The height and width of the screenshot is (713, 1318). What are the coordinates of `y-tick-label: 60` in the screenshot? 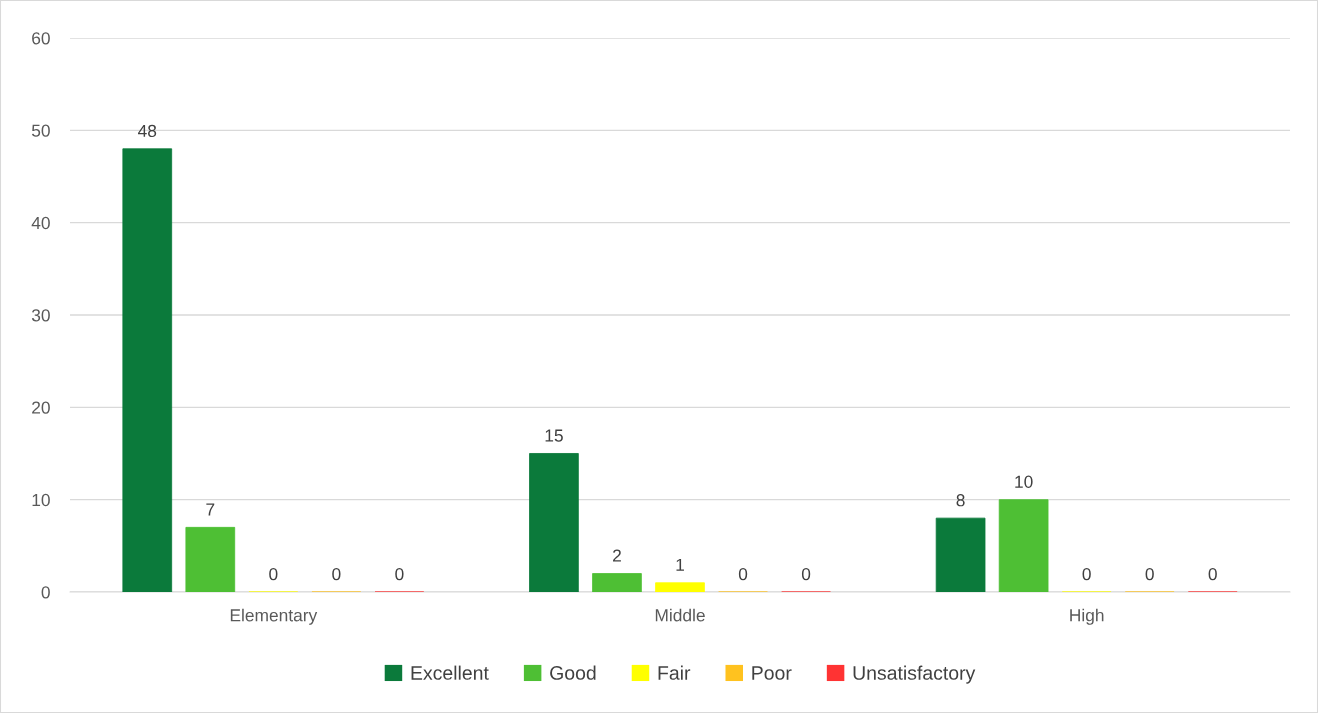 It's located at (41, 38).